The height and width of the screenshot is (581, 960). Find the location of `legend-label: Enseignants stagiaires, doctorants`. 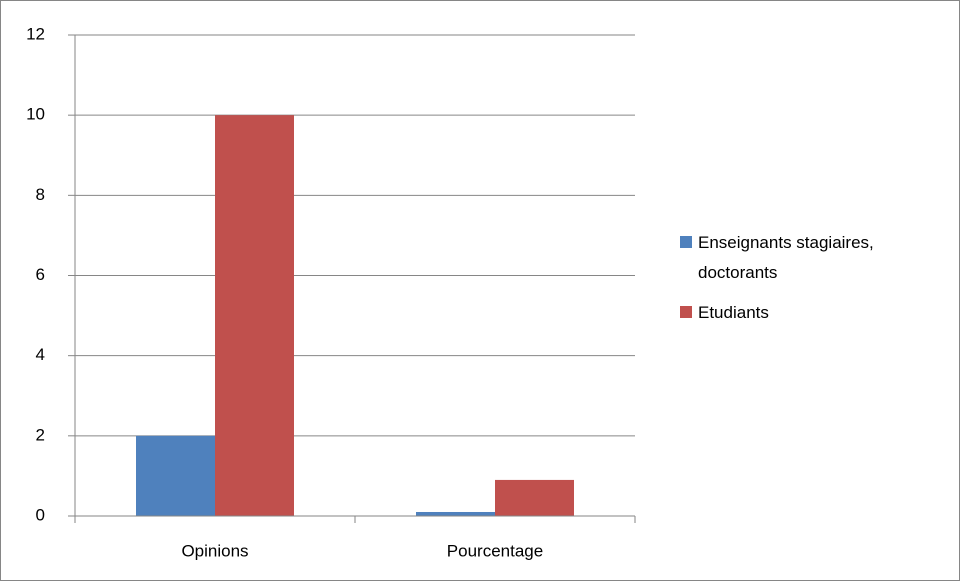

legend-label: Enseignants stagiaires, doctorants is located at coordinates (786, 257).